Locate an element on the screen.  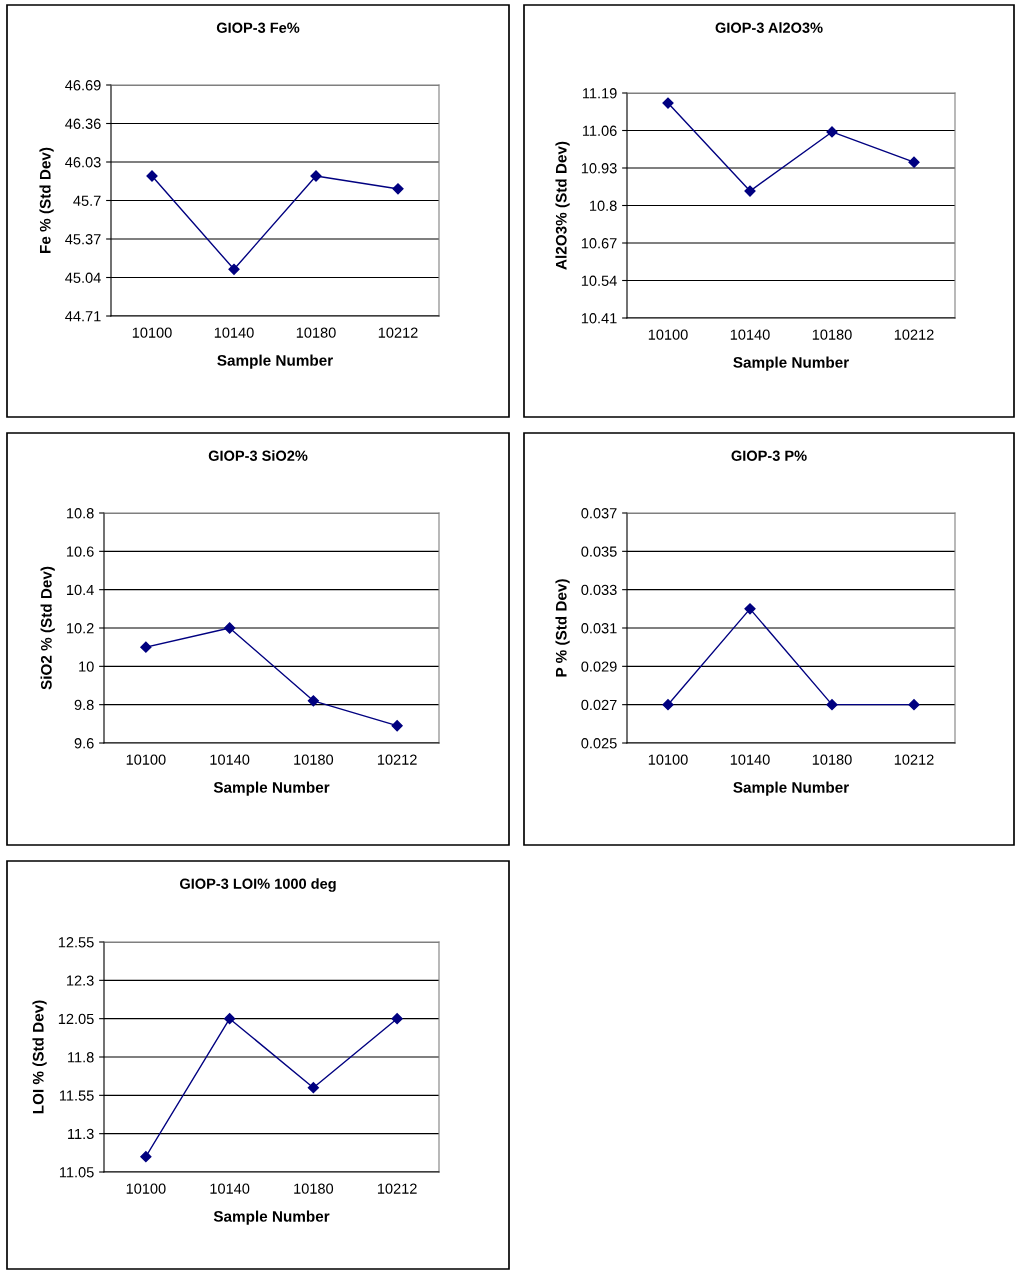
y-tick-label: 11.05 is located at coordinates (76, 1172).